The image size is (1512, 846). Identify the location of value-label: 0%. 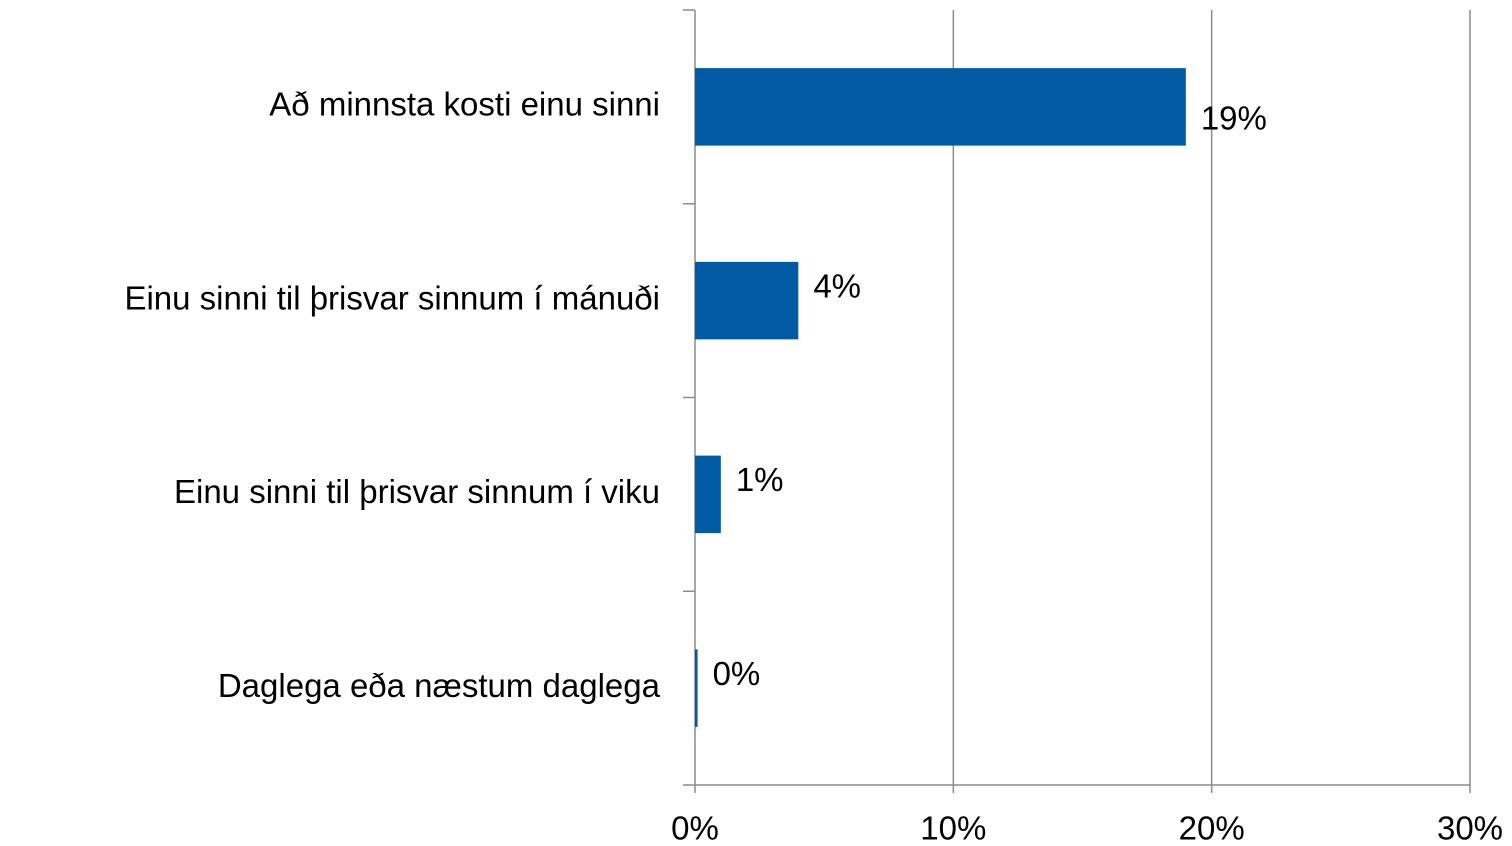
(737, 673).